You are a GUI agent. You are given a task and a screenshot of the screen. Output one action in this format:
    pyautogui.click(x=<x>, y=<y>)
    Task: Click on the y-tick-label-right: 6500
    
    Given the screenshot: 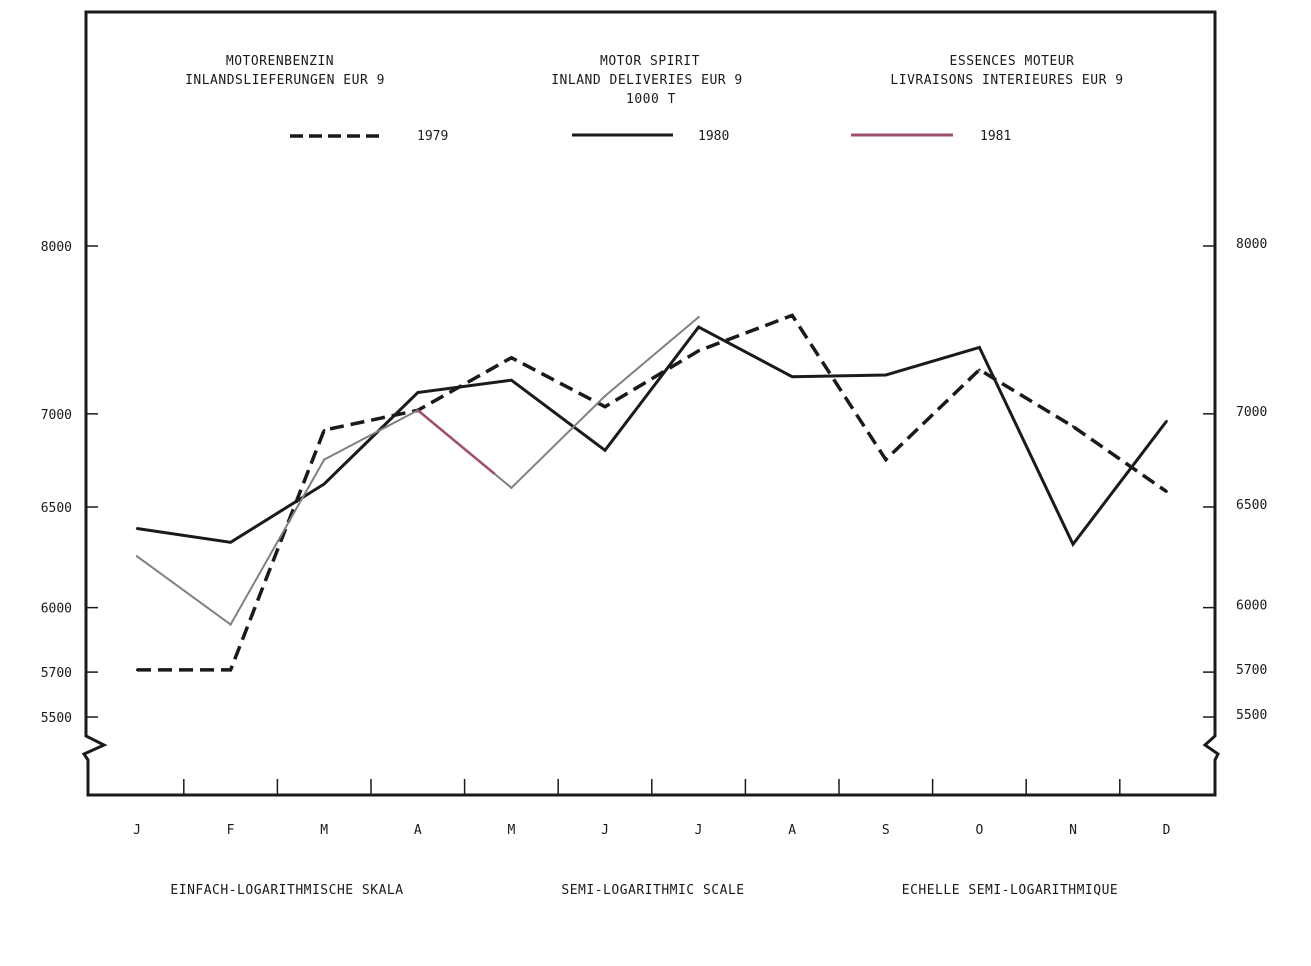 What is the action you would take?
    pyautogui.click(x=1251, y=505)
    